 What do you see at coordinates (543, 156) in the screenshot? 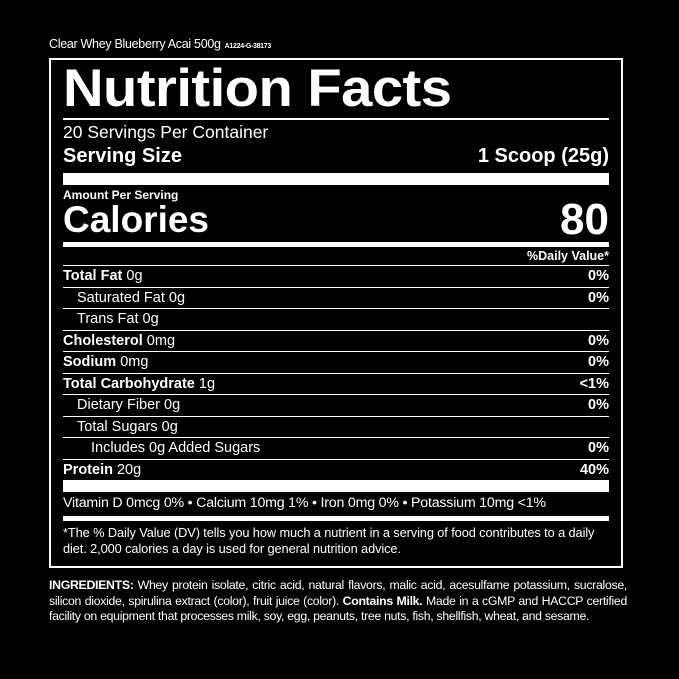
I see `serving-size-value: 1 Scoop (25g)` at bounding box center [543, 156].